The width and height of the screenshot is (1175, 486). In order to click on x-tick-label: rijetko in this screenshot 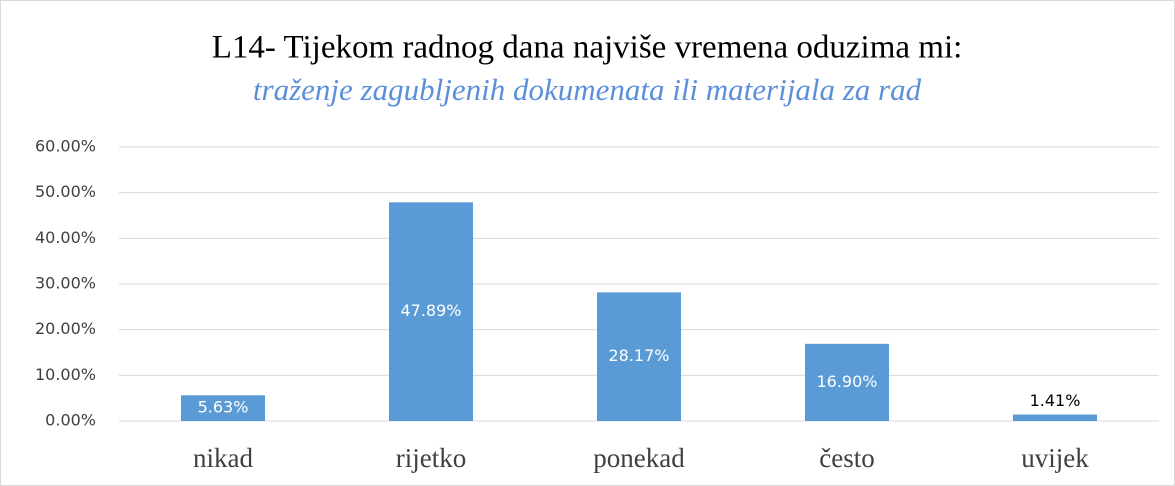, I will do `click(431, 458)`.